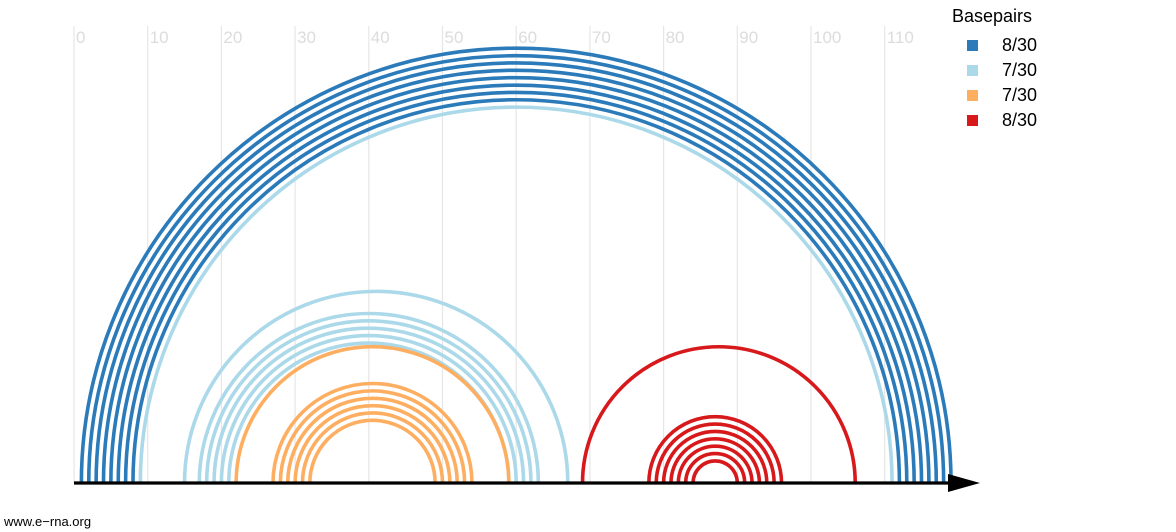  I want to click on tick-label: 40, so click(380, 37).